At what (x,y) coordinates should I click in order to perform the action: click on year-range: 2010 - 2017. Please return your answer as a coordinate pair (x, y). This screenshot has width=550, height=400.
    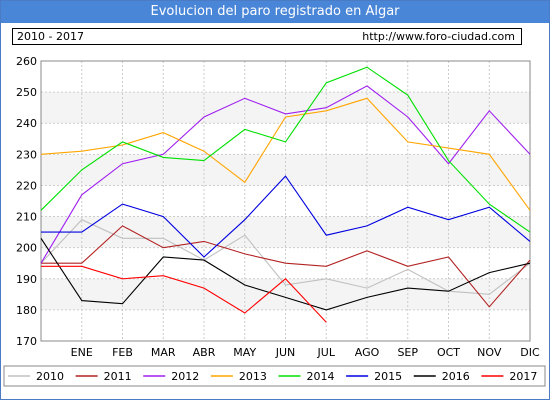
    Looking at the image, I should click on (50, 36).